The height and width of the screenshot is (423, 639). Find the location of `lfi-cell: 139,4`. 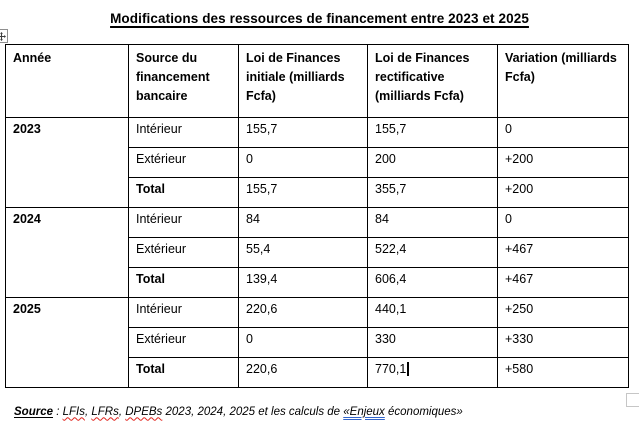

lfi-cell: 139,4 is located at coordinates (303, 282).